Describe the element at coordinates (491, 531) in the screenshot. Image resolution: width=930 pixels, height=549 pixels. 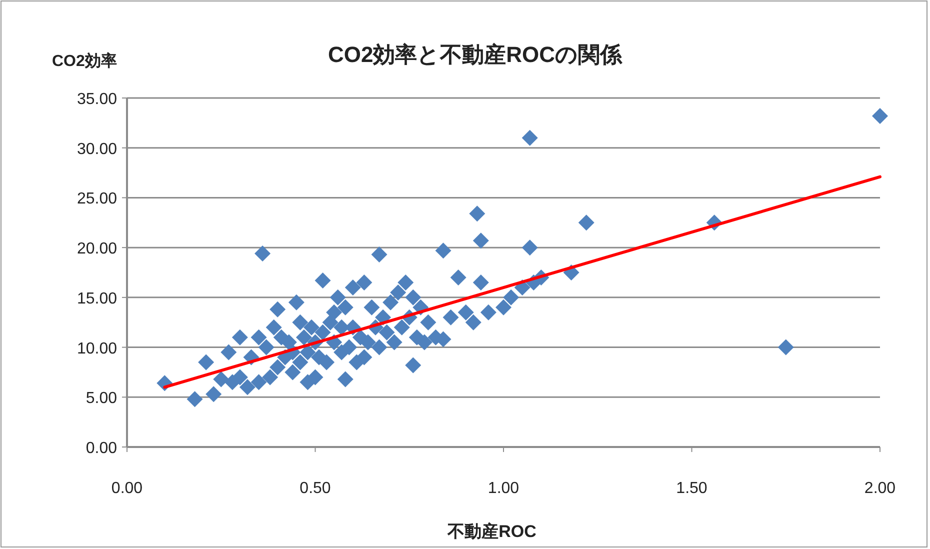
I see `x-axis-title: 不動産ROC` at that location.